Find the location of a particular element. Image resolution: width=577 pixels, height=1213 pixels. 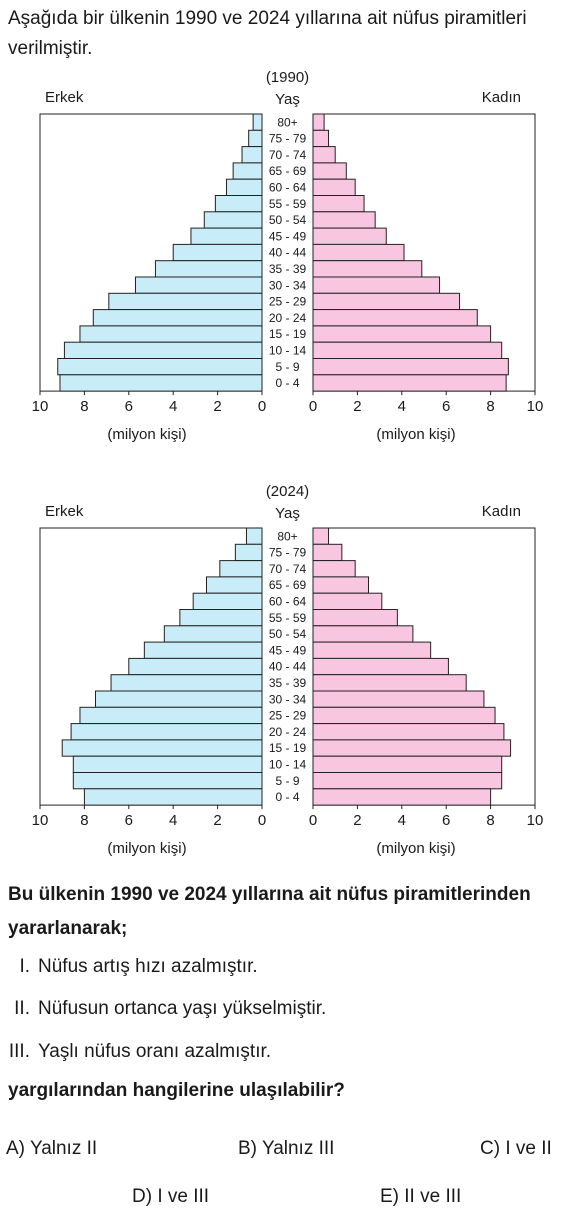

statement-1-number: I. is located at coordinates (24, 966).